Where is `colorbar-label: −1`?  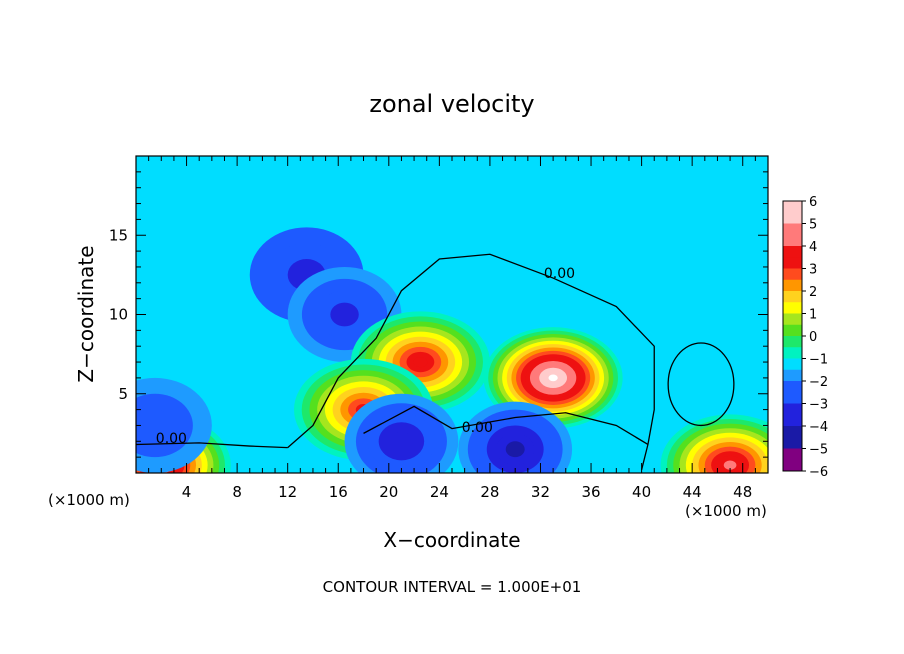
colorbar-label: −1 is located at coordinates (818, 360).